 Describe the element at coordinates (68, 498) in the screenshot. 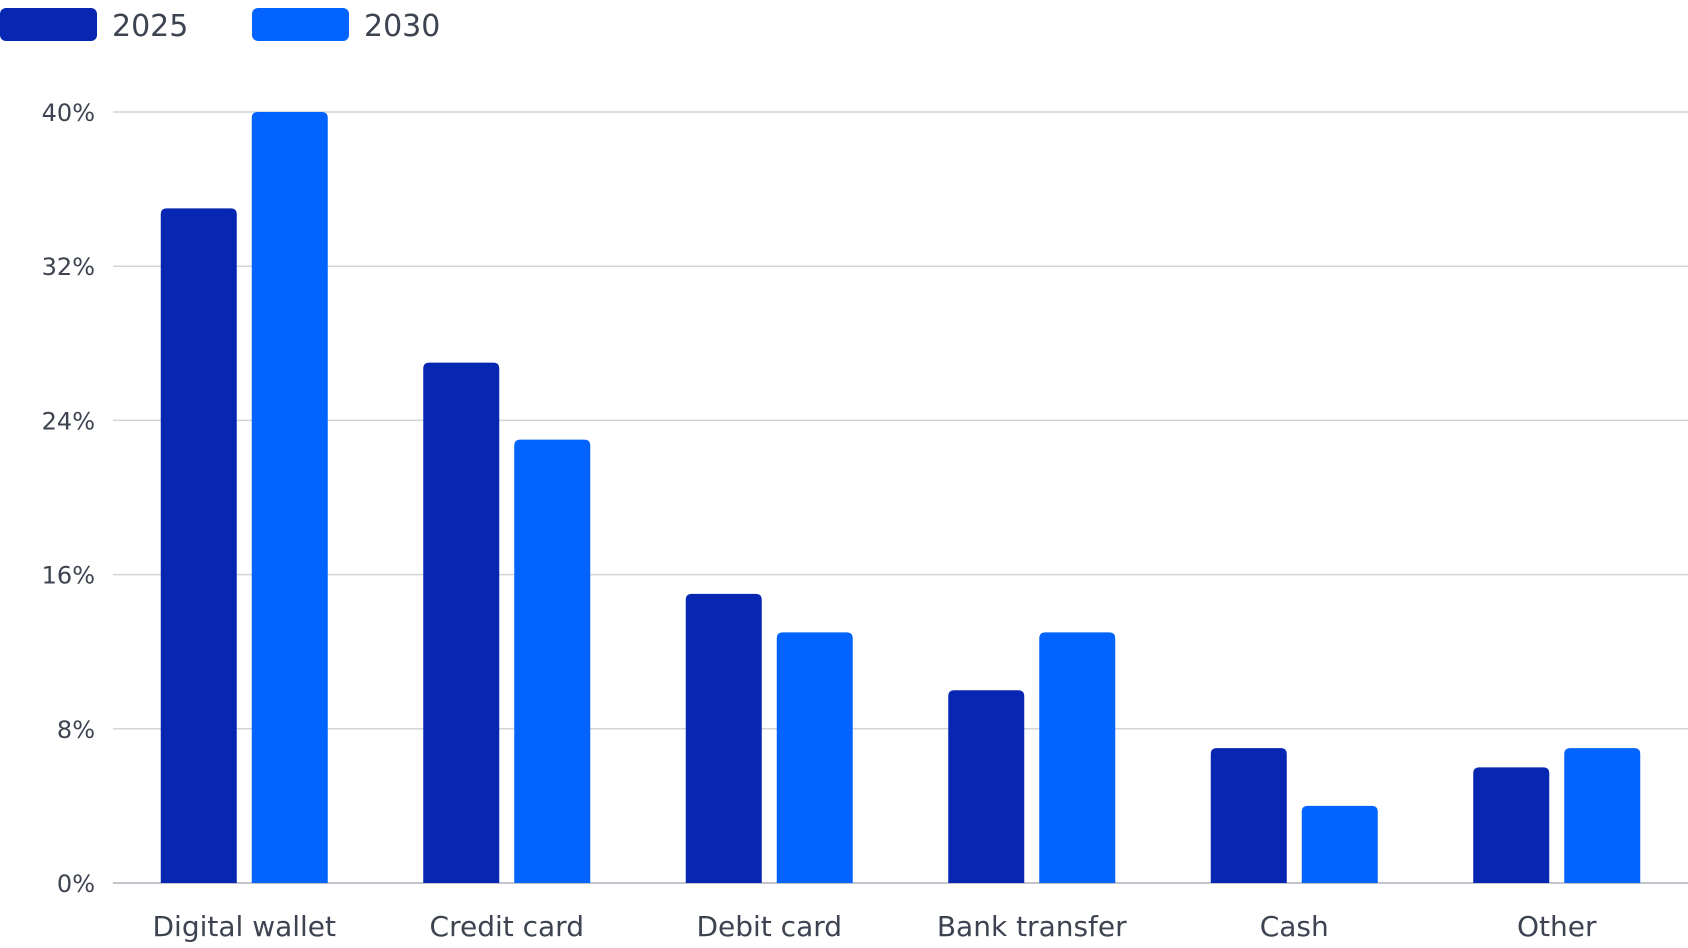

I see `y-axis: 0% 8% 16% 24% 32% 40%` at that location.